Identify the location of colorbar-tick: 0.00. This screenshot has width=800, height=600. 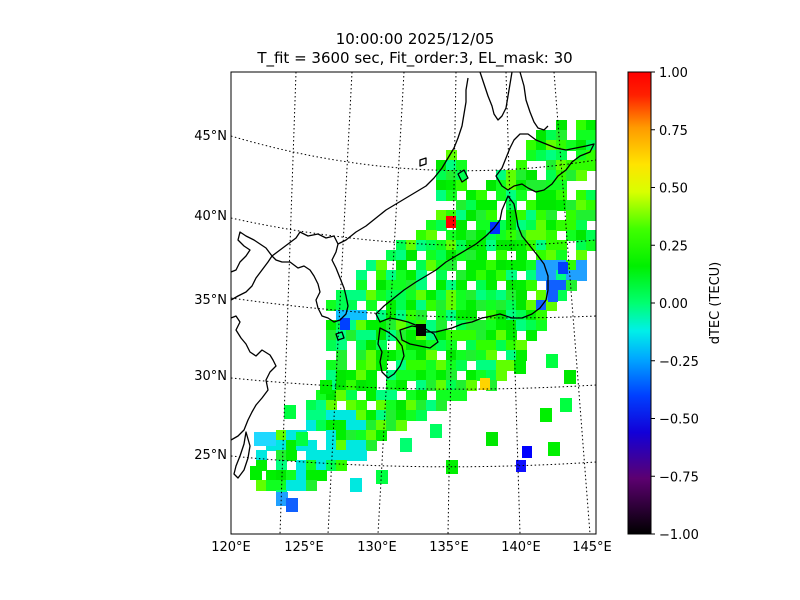
(673, 304).